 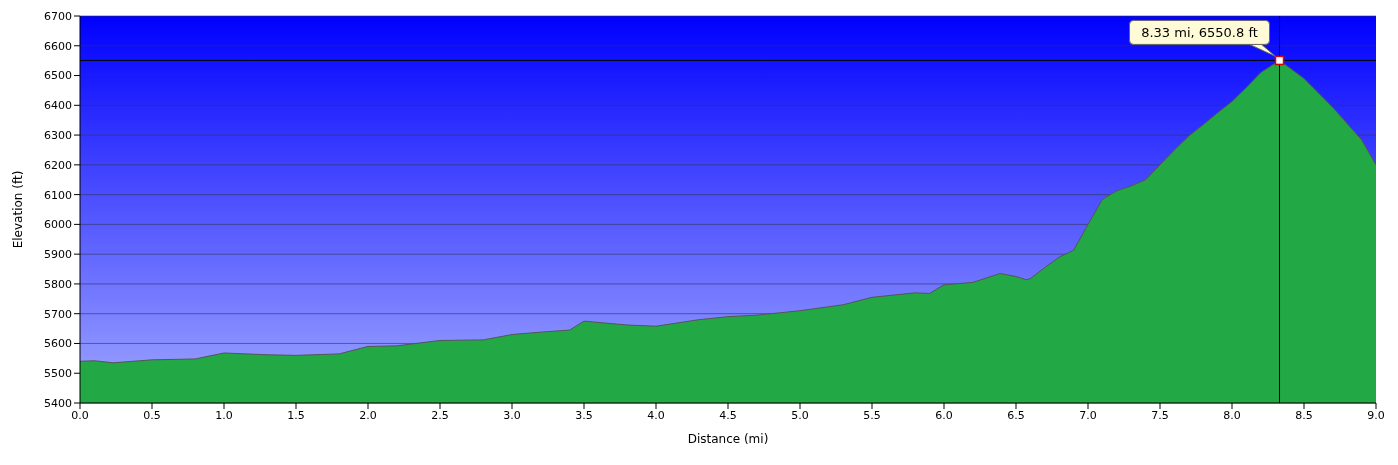 What do you see at coordinates (296, 415) in the screenshot?
I see `x-tick-label: 1.5` at bounding box center [296, 415].